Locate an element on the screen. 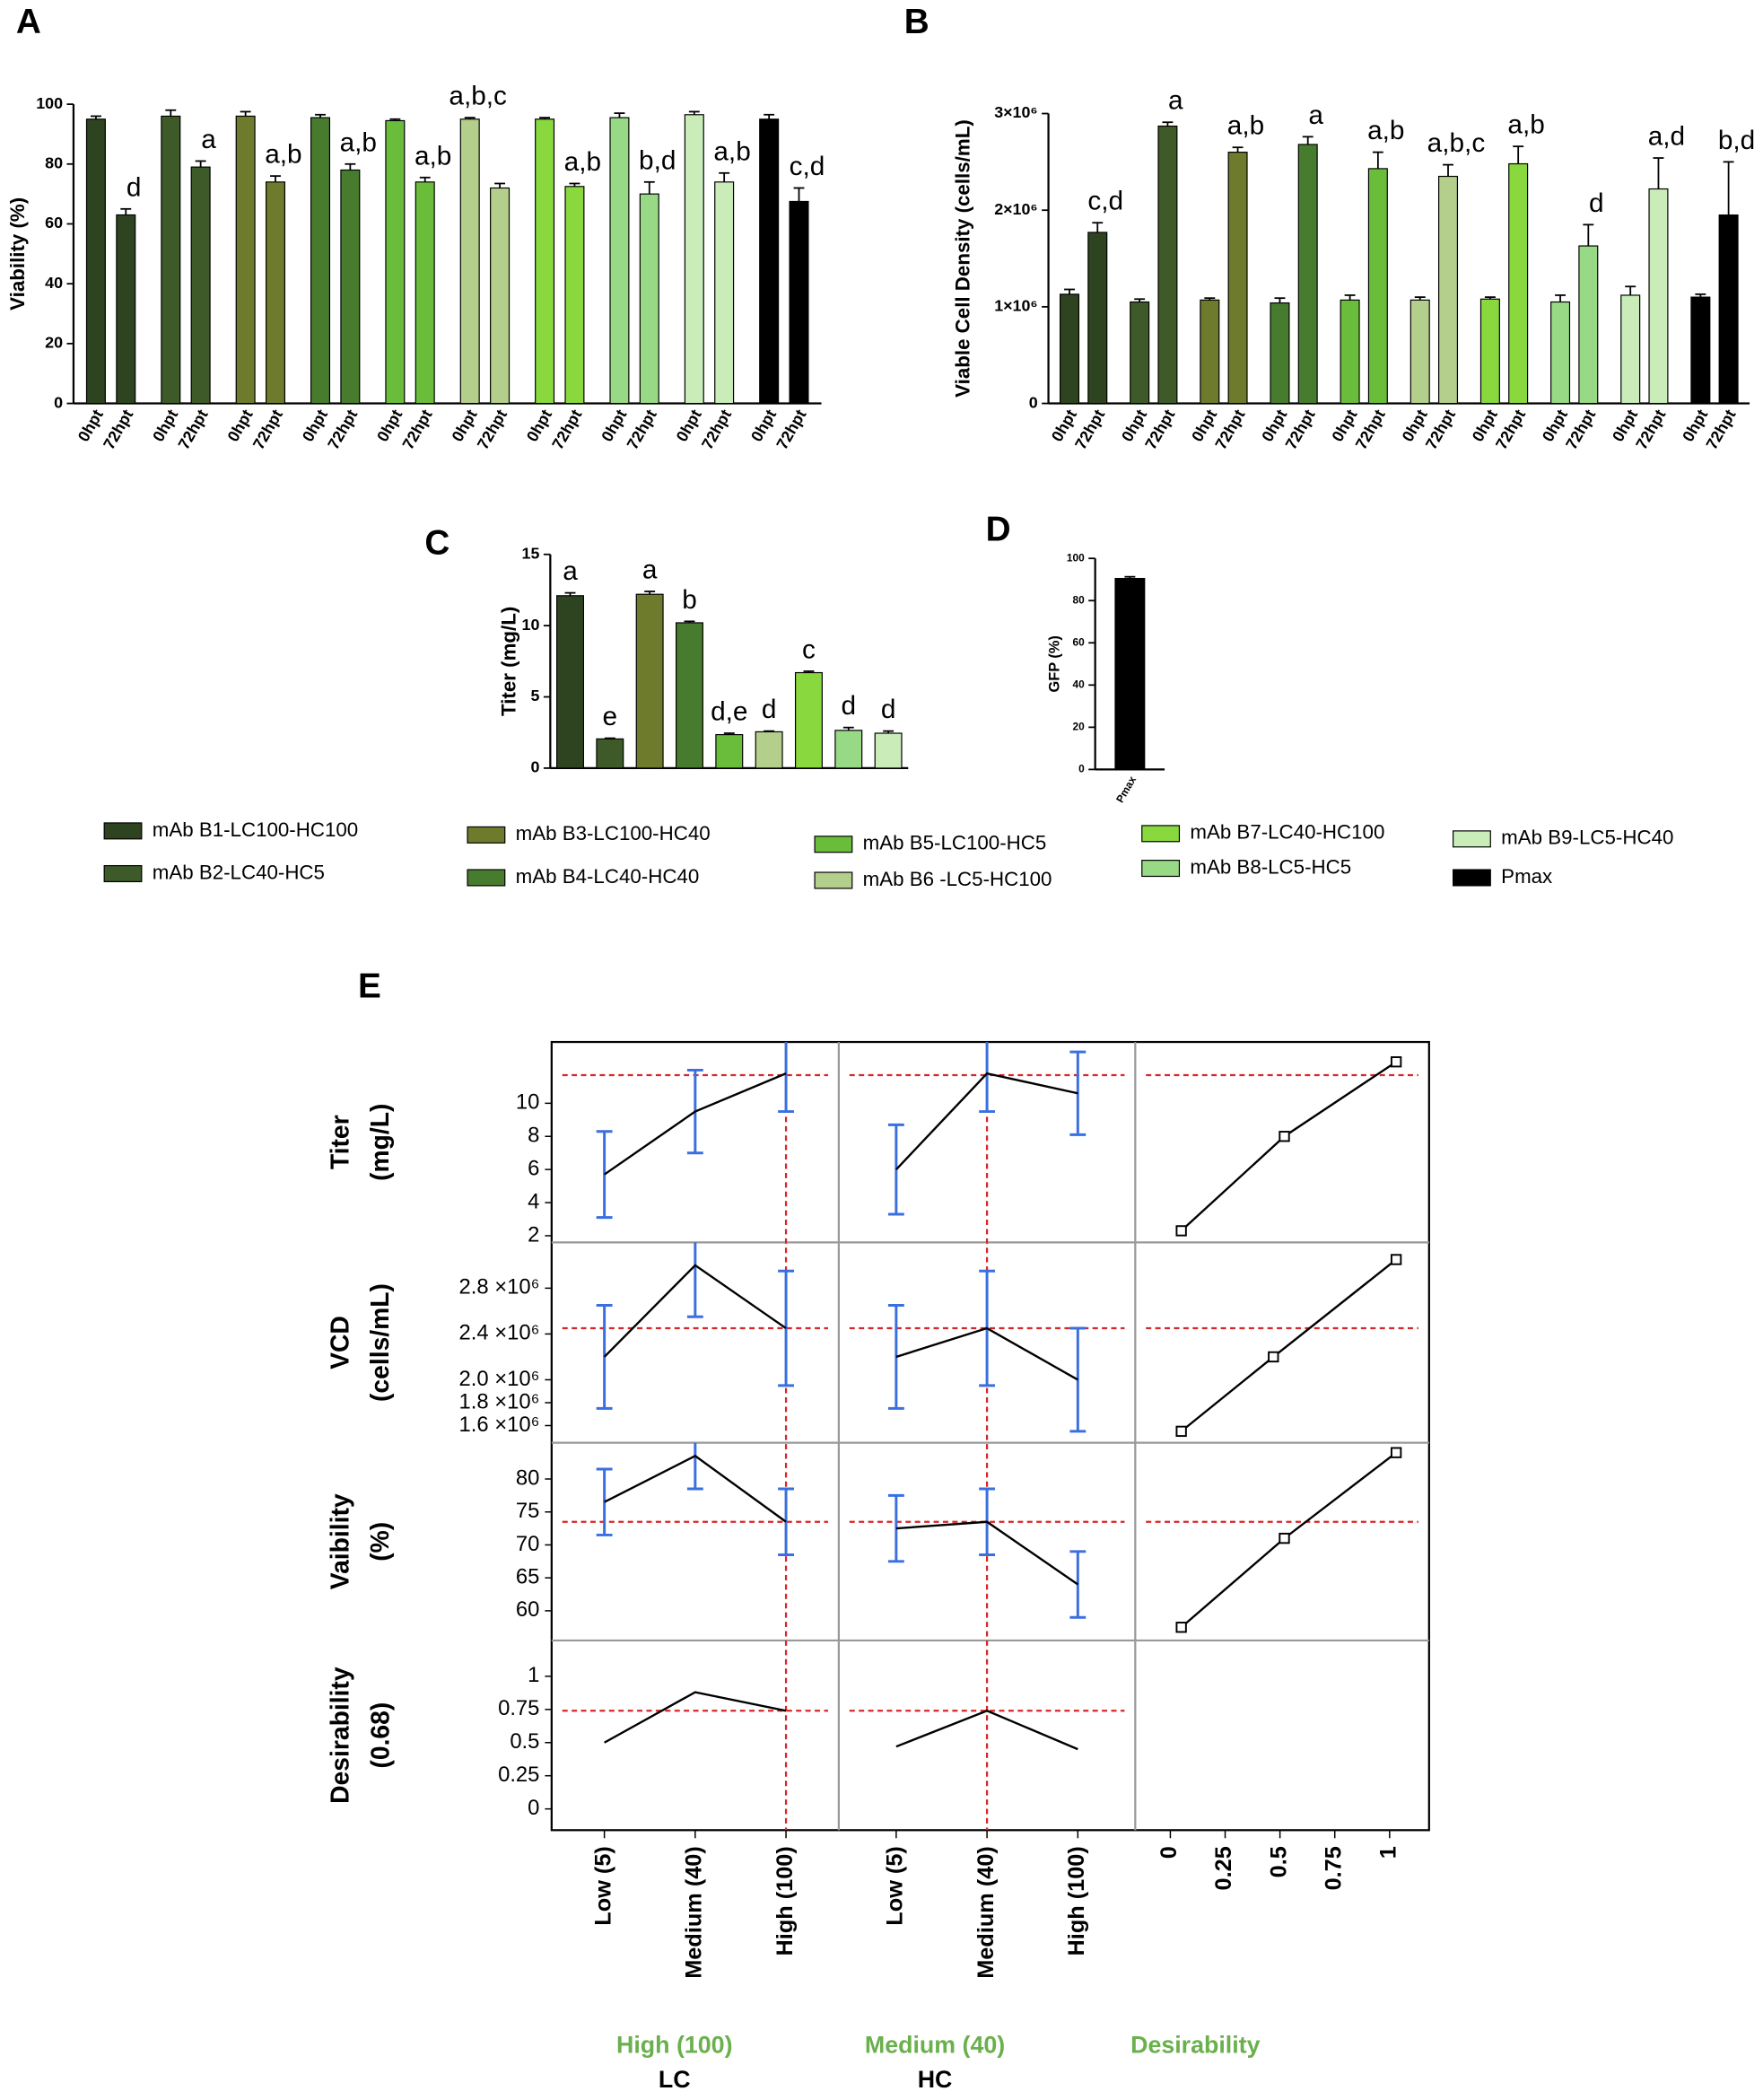 The image size is (1763, 2100). y-tick-label: 2×10⁶ is located at coordinates (1015, 209).